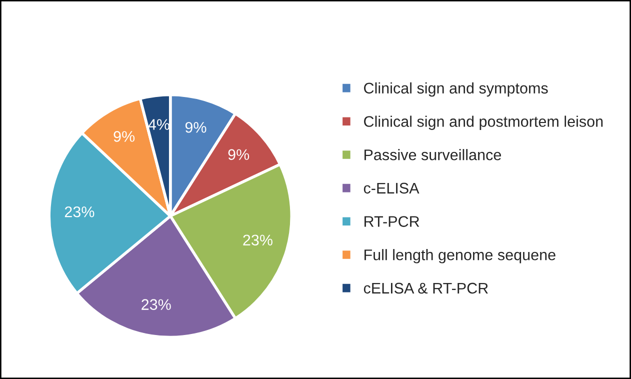 This screenshot has height=379, width=631. What do you see at coordinates (460, 256) in the screenshot?
I see `legend-label: Full length genome sequene` at bounding box center [460, 256].